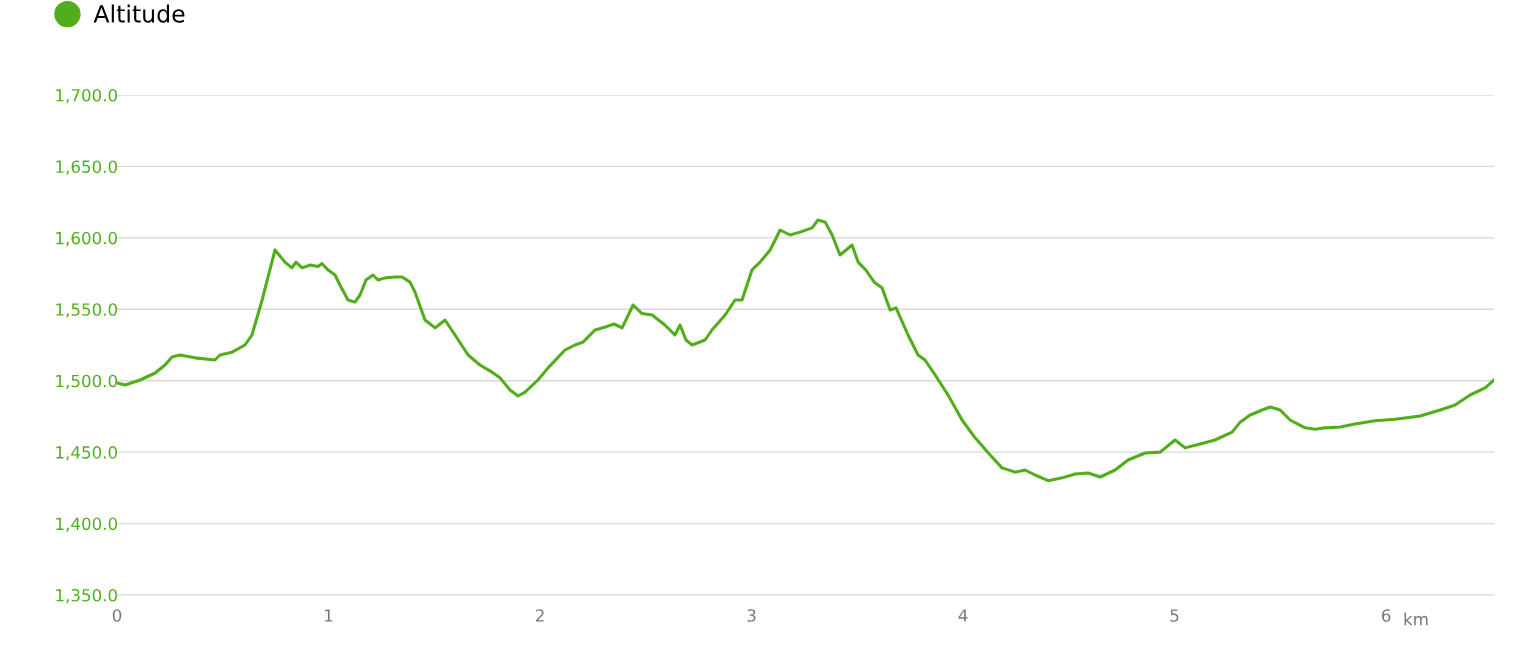 This screenshot has width=1527, height=647. Describe the element at coordinates (87, 167) in the screenshot. I see `y-tick-label: 1,650.0` at that location.